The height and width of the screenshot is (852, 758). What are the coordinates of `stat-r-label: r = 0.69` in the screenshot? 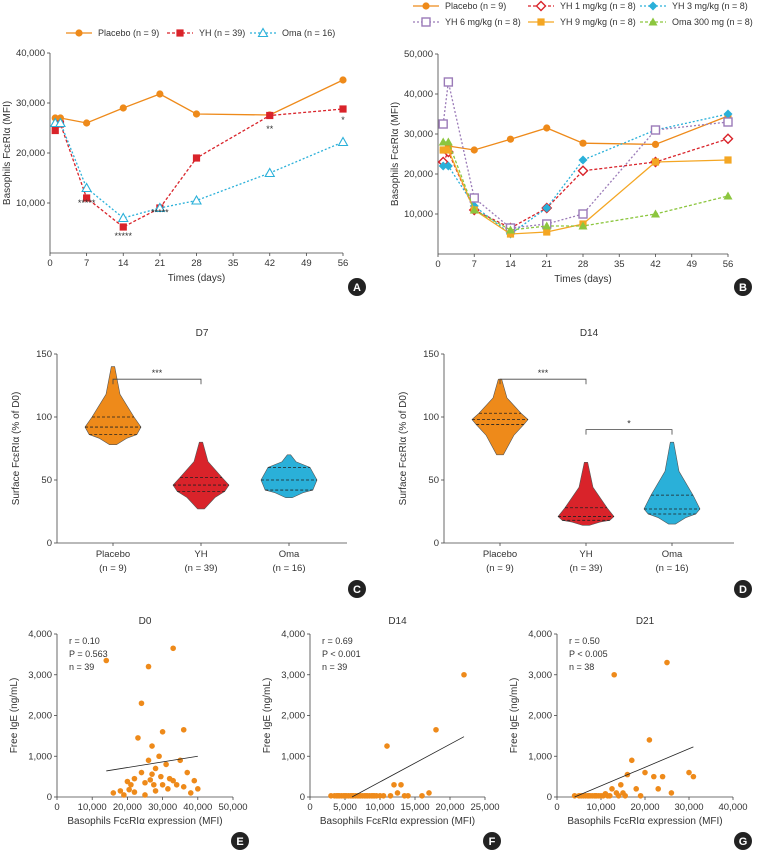 It's located at (337, 641).